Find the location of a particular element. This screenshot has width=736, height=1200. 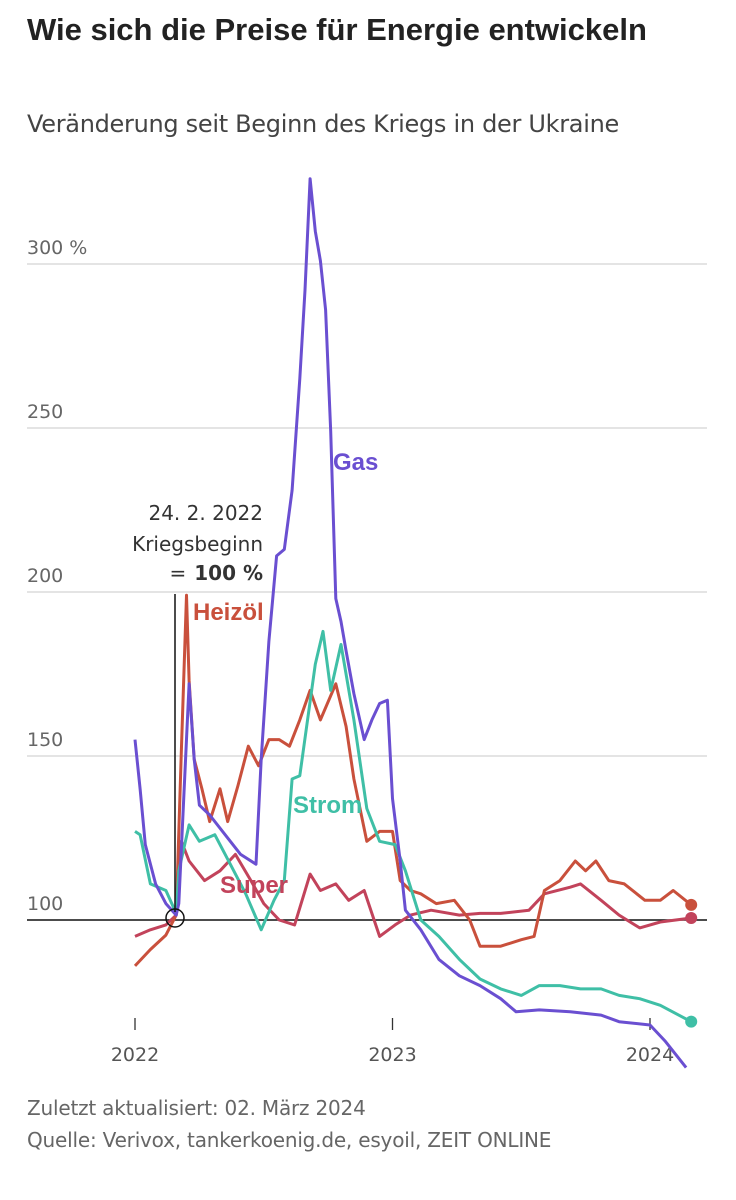

end-dot-super is located at coordinates (691, 918).